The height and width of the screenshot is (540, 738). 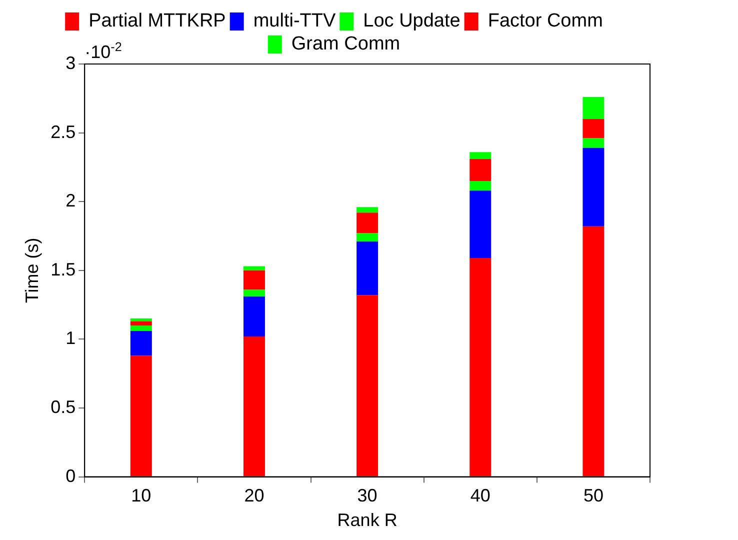 What do you see at coordinates (141, 496) in the screenshot?
I see `x-tick-label: 10` at bounding box center [141, 496].